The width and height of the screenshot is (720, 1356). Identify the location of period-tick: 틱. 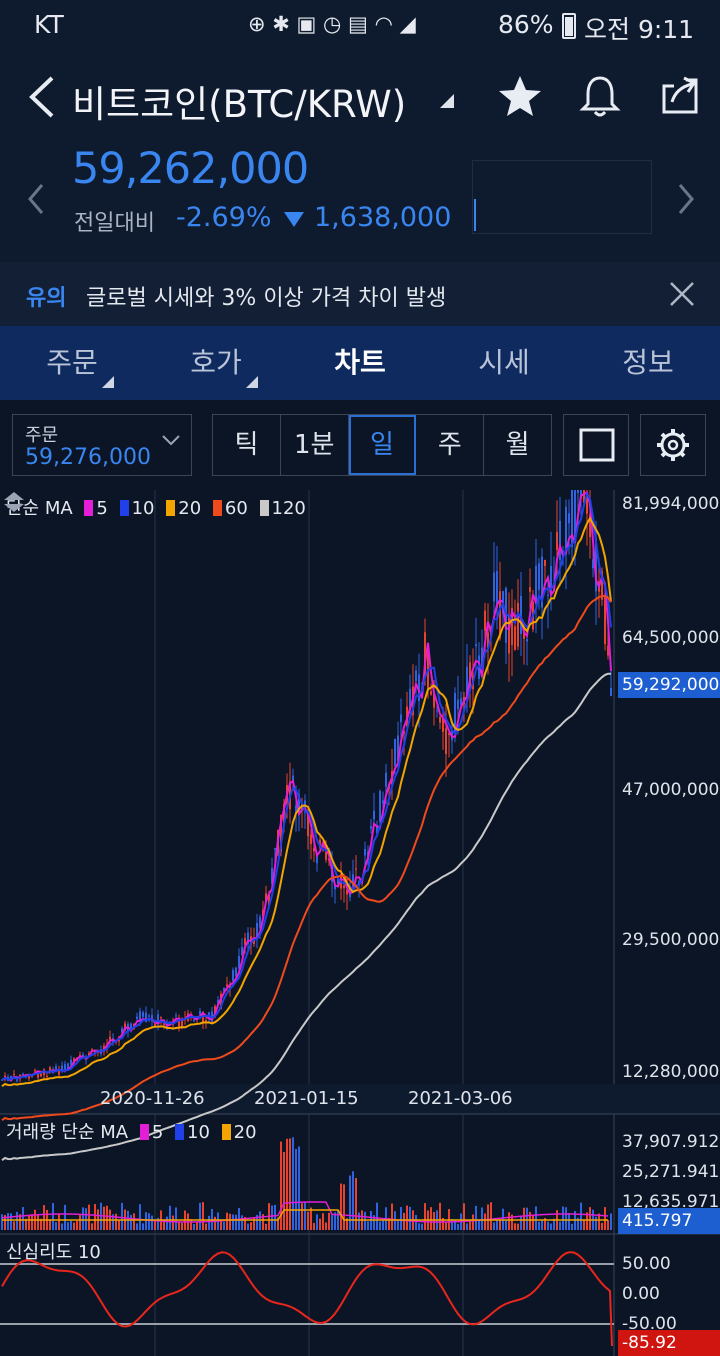
(247, 445).